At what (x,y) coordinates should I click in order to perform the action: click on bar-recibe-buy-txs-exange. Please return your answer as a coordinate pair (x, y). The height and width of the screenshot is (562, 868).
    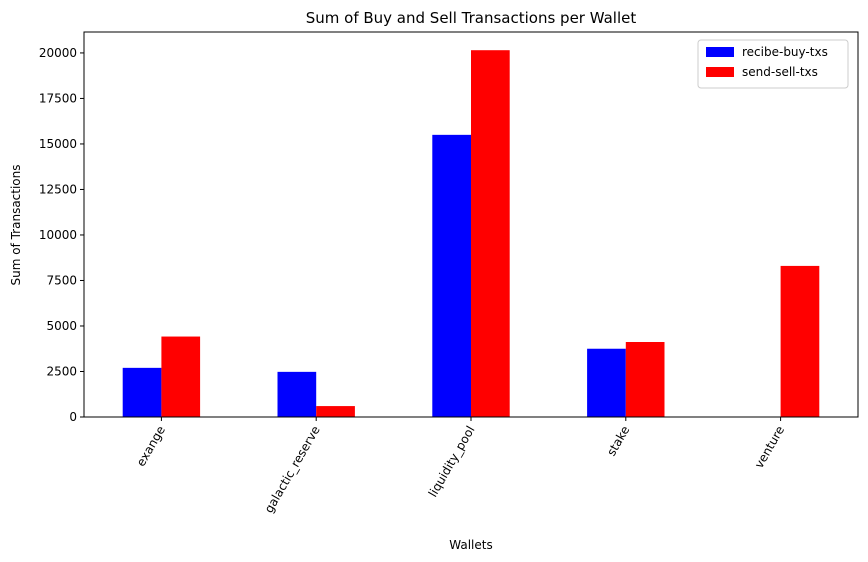
    Looking at the image, I should click on (142, 392).